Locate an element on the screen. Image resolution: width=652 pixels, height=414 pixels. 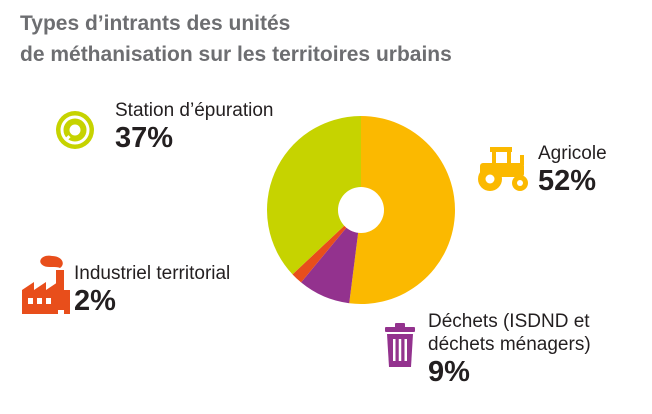
slice-dechets is located at coordinates (331, 257).